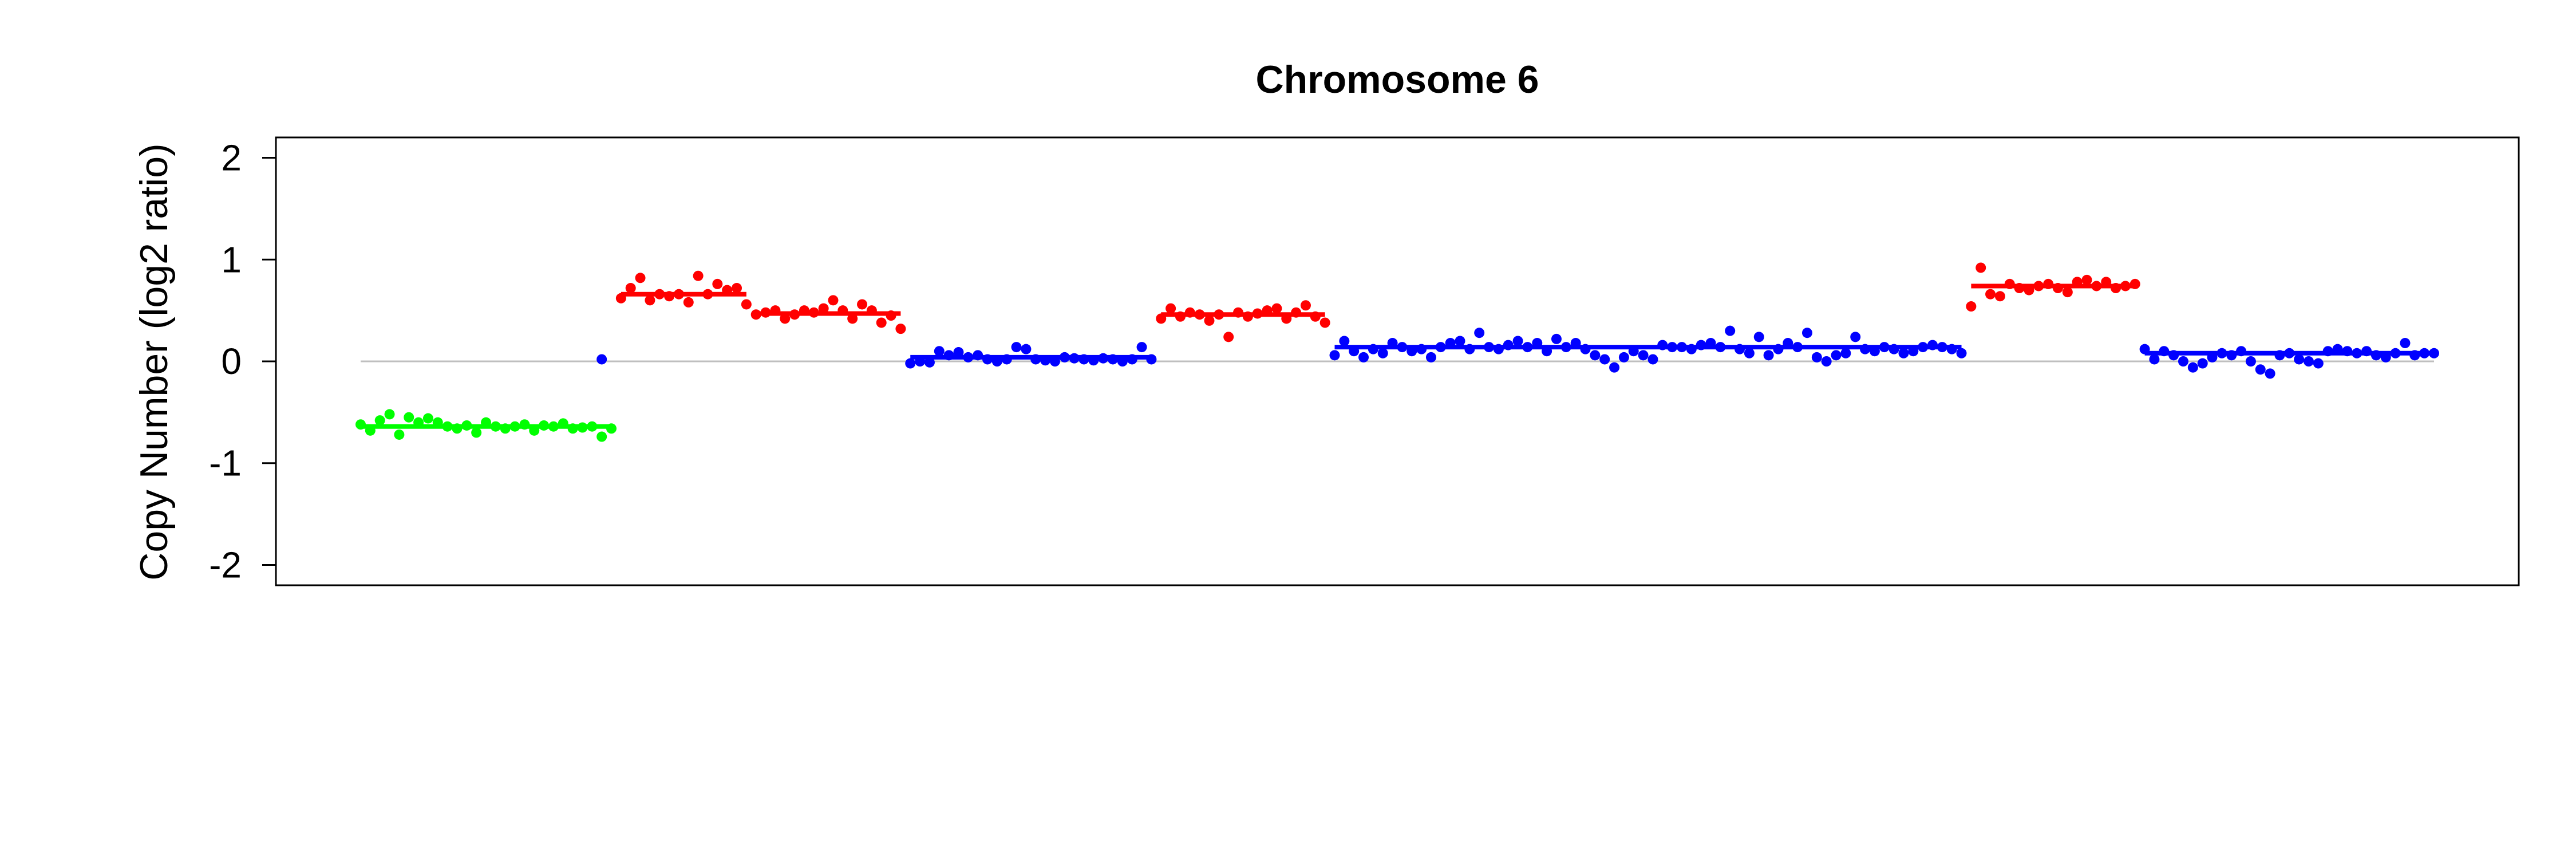  What do you see at coordinates (243, 361) in the screenshot?
I see `y-axis: -2 -1 0 1 2` at bounding box center [243, 361].